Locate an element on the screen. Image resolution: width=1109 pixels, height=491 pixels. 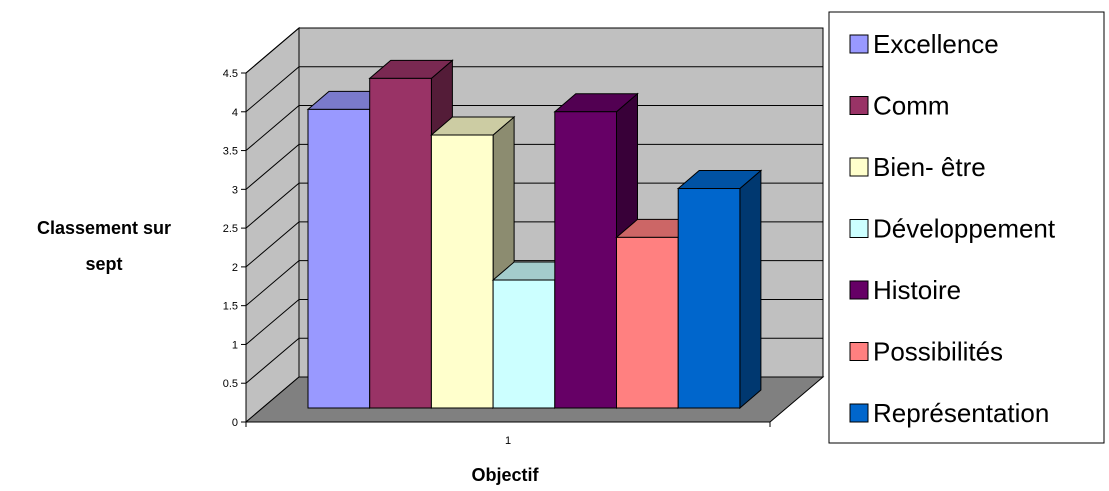
y-tick-label: 1 is located at coordinates (235, 345).